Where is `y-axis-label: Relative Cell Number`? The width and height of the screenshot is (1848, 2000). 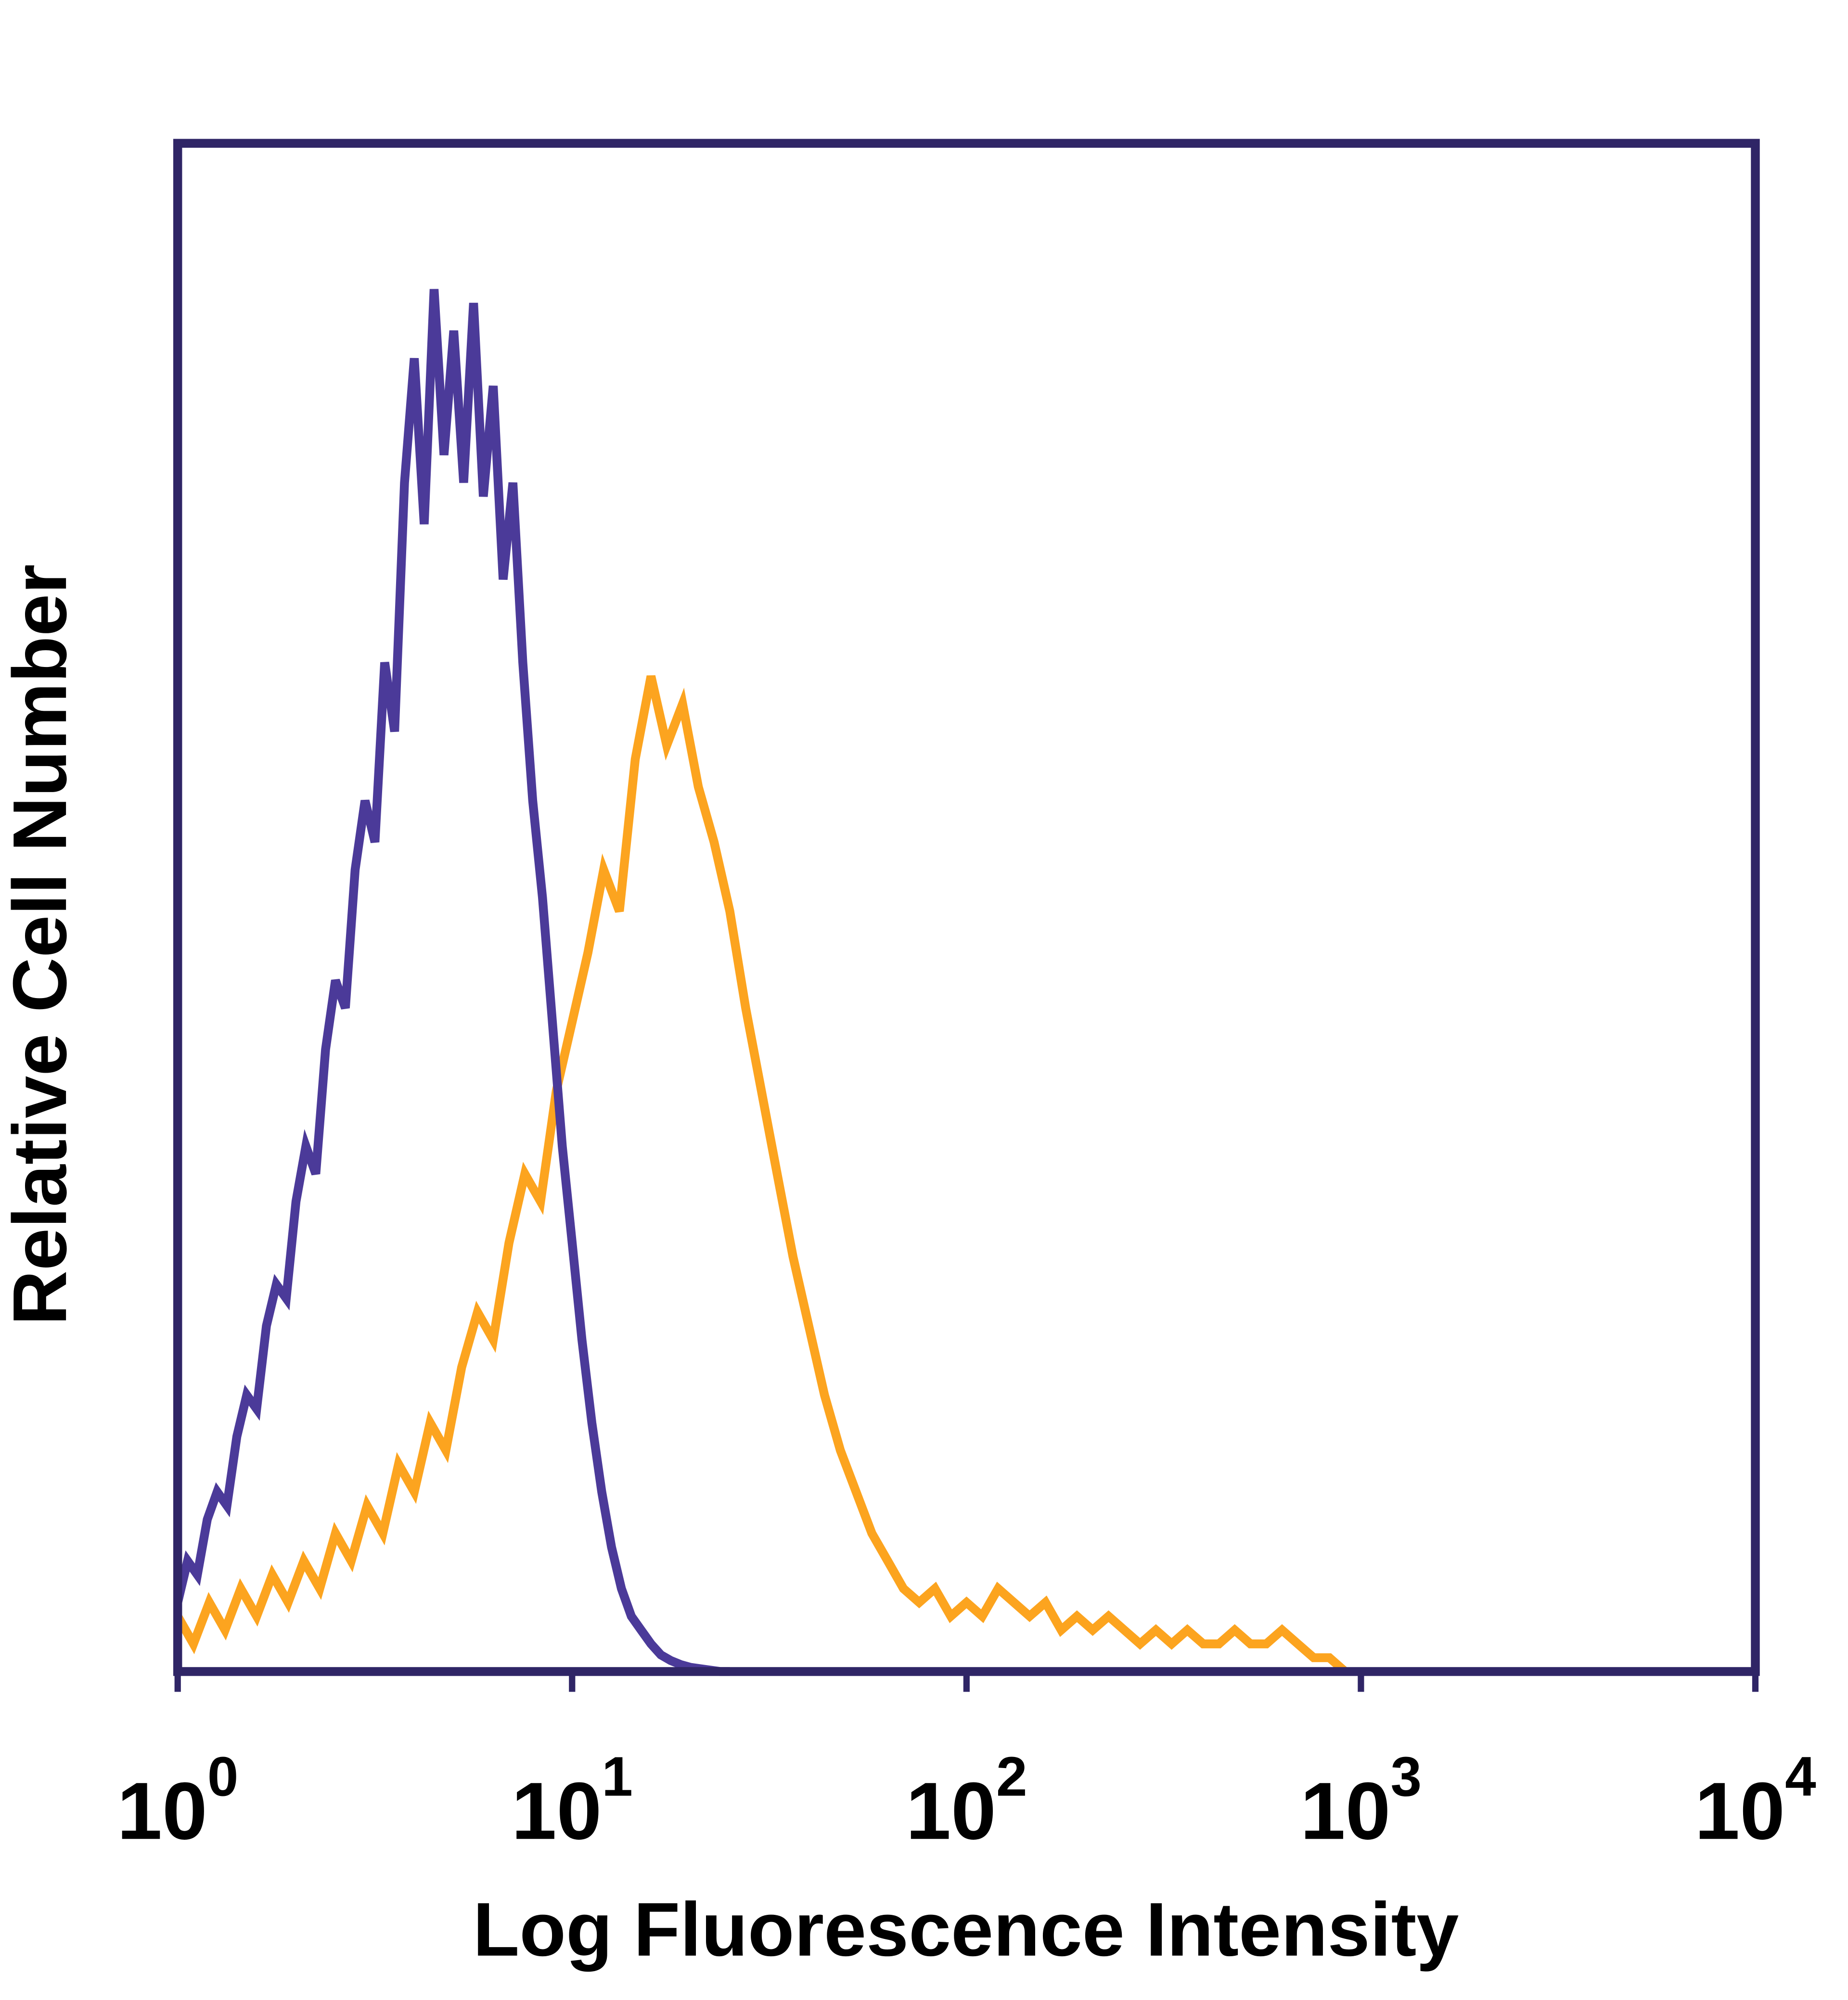
y-axis-label: Relative Cell Number is located at coordinates (41, 945).